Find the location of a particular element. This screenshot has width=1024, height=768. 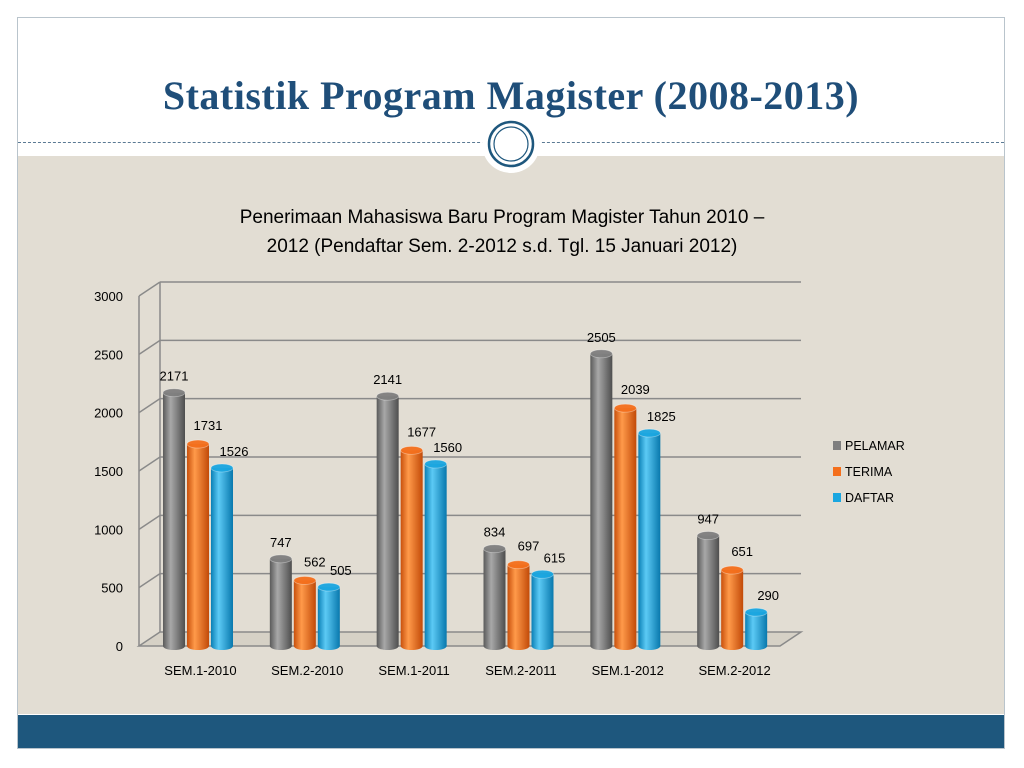

data-label: 505 is located at coordinates (341, 570).